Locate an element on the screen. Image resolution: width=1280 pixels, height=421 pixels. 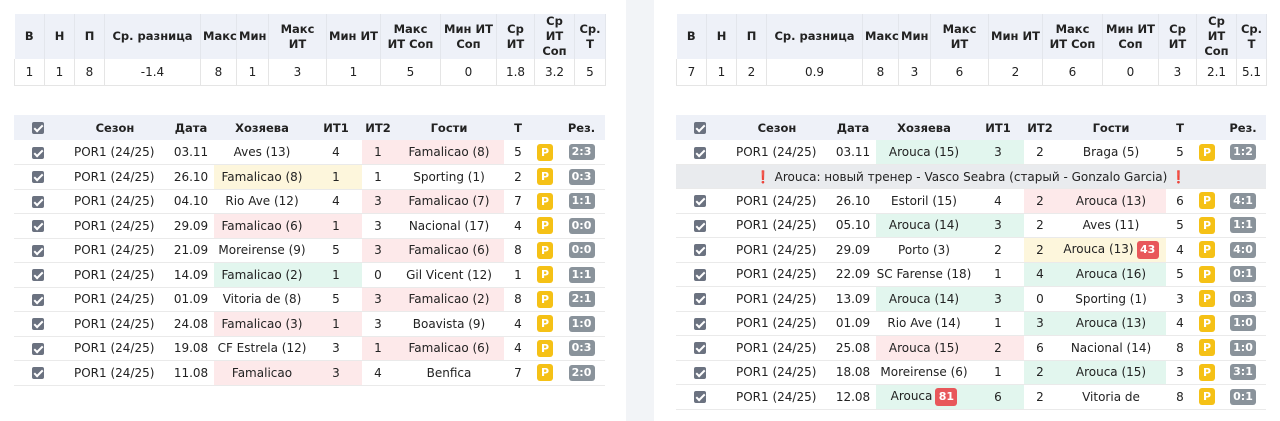
date-cell: 19.08 is located at coordinates (191, 348).